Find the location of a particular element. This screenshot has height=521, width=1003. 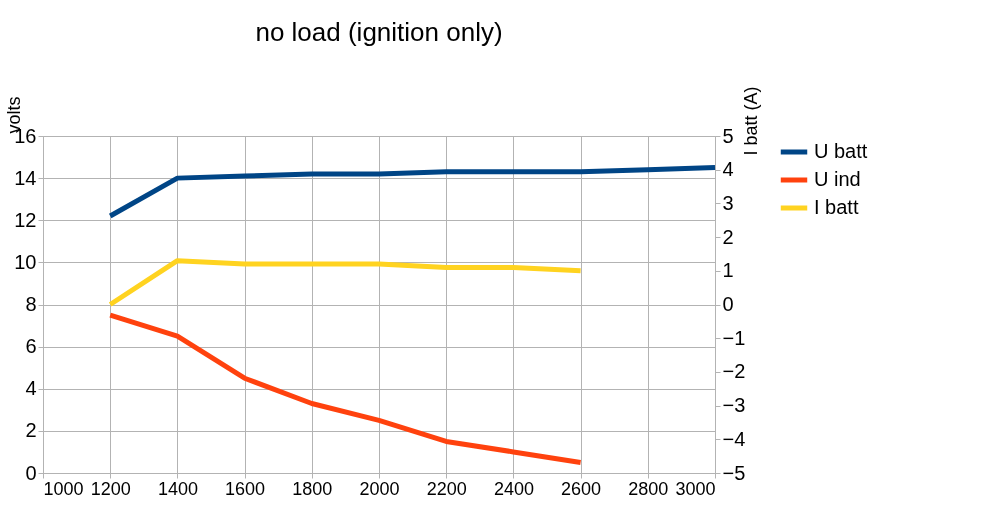

legend-label: I batt is located at coordinates (836, 207).